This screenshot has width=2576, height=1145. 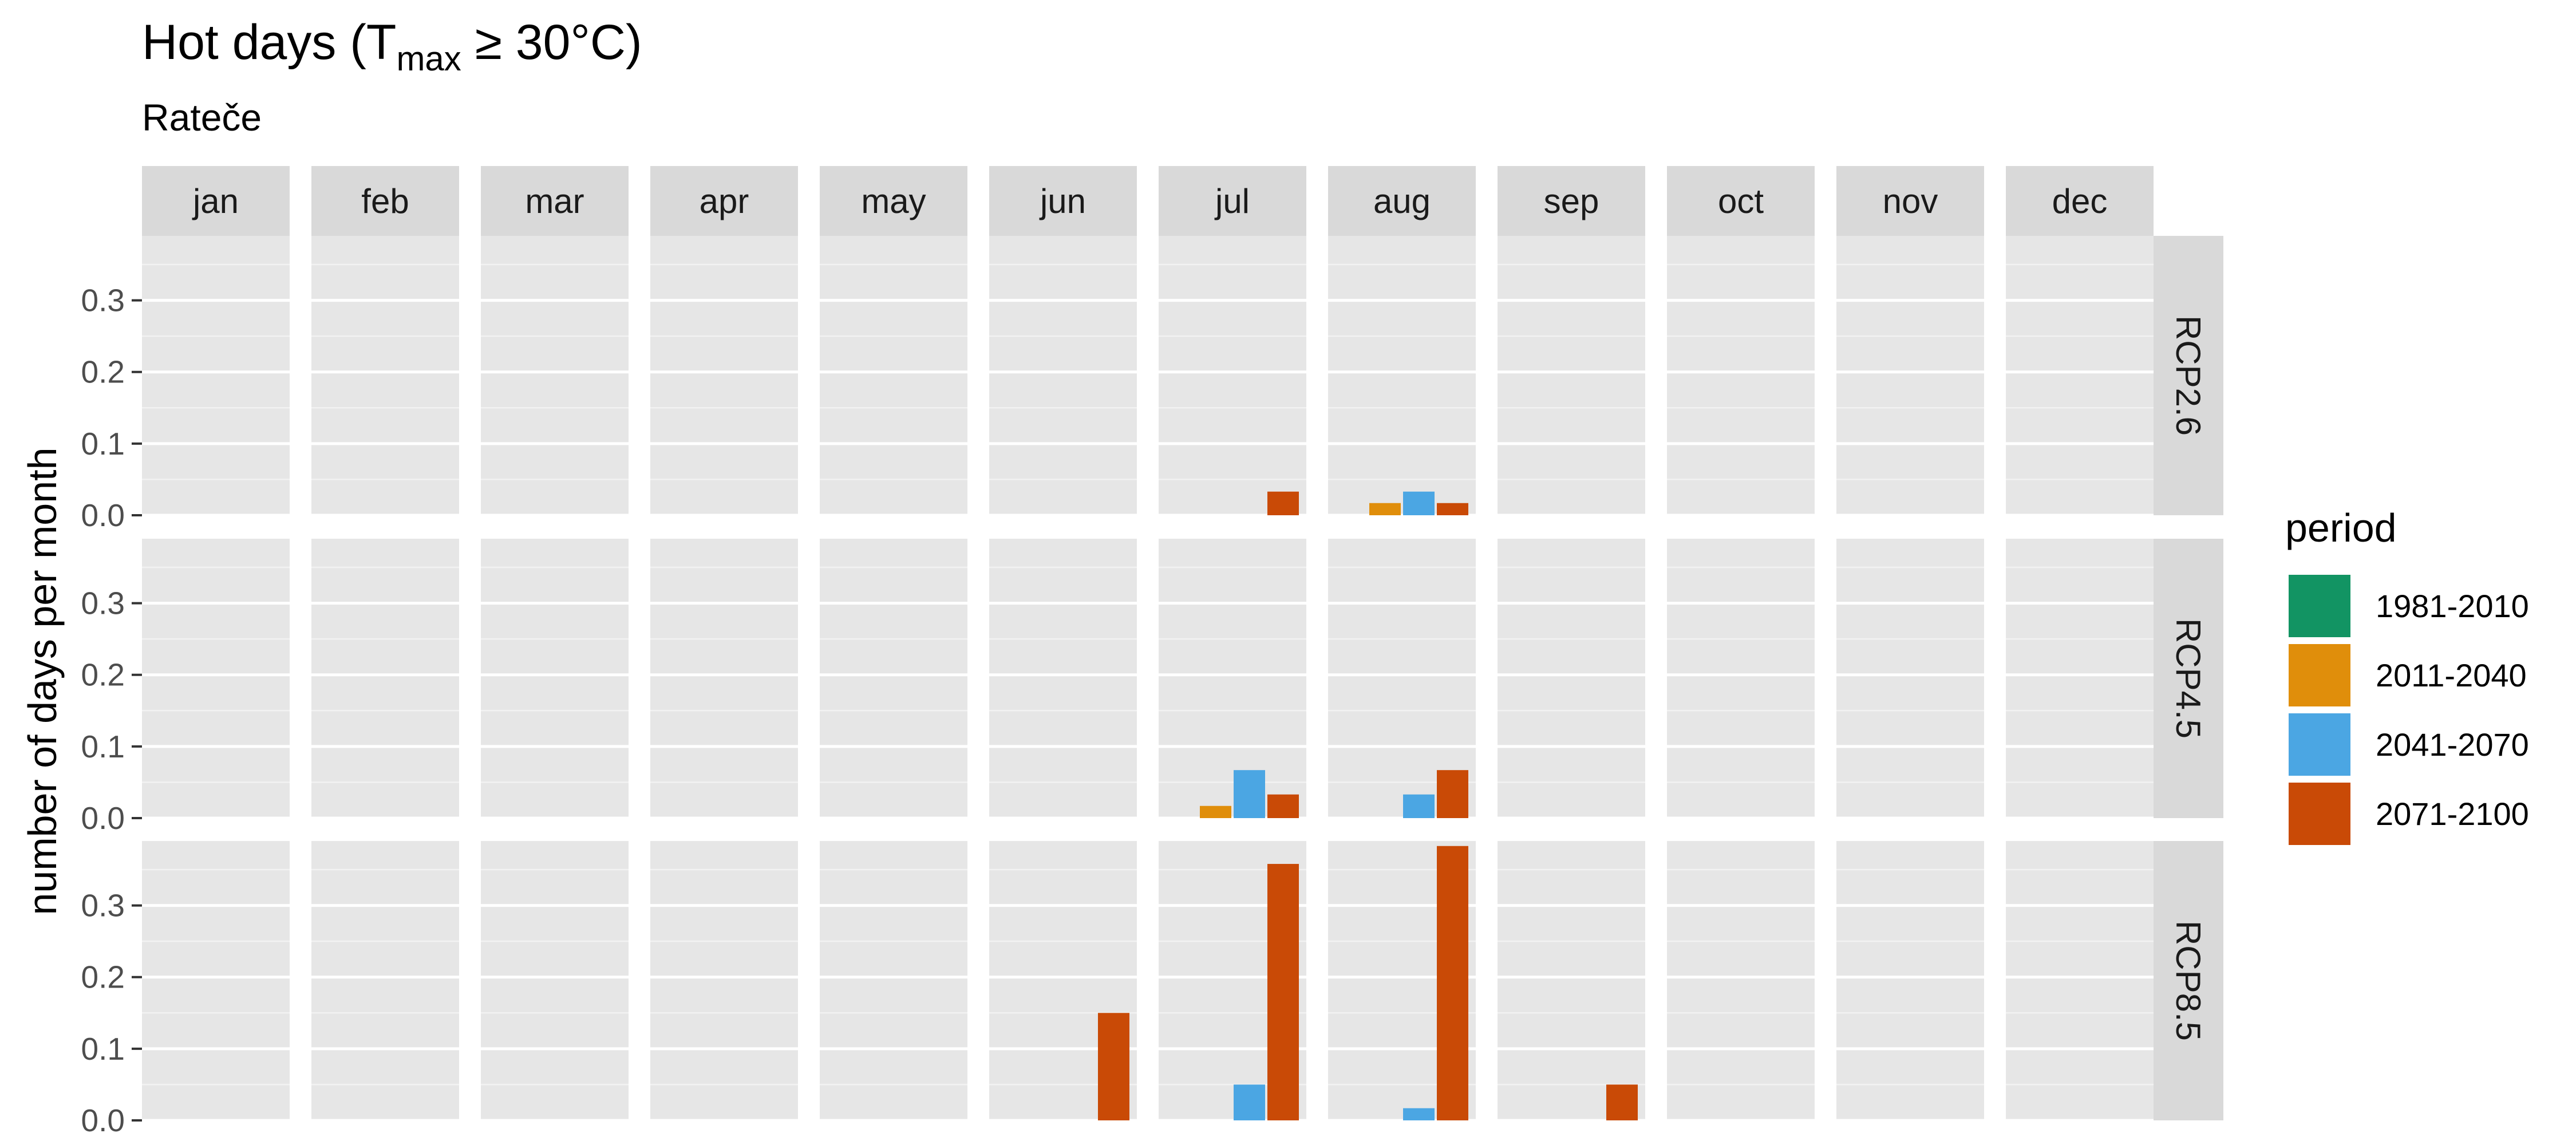 I want to click on legend-swatch-2011-2040, so click(x=2319, y=675).